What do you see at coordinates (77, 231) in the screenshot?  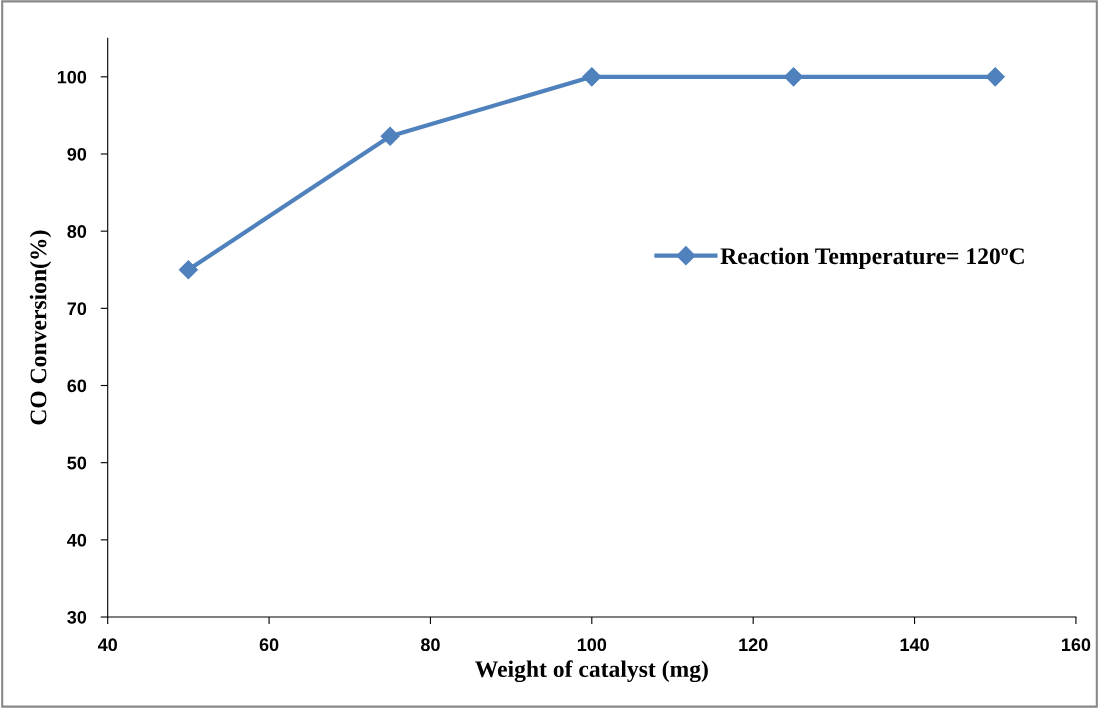 I see `y-tick-label: 80` at bounding box center [77, 231].